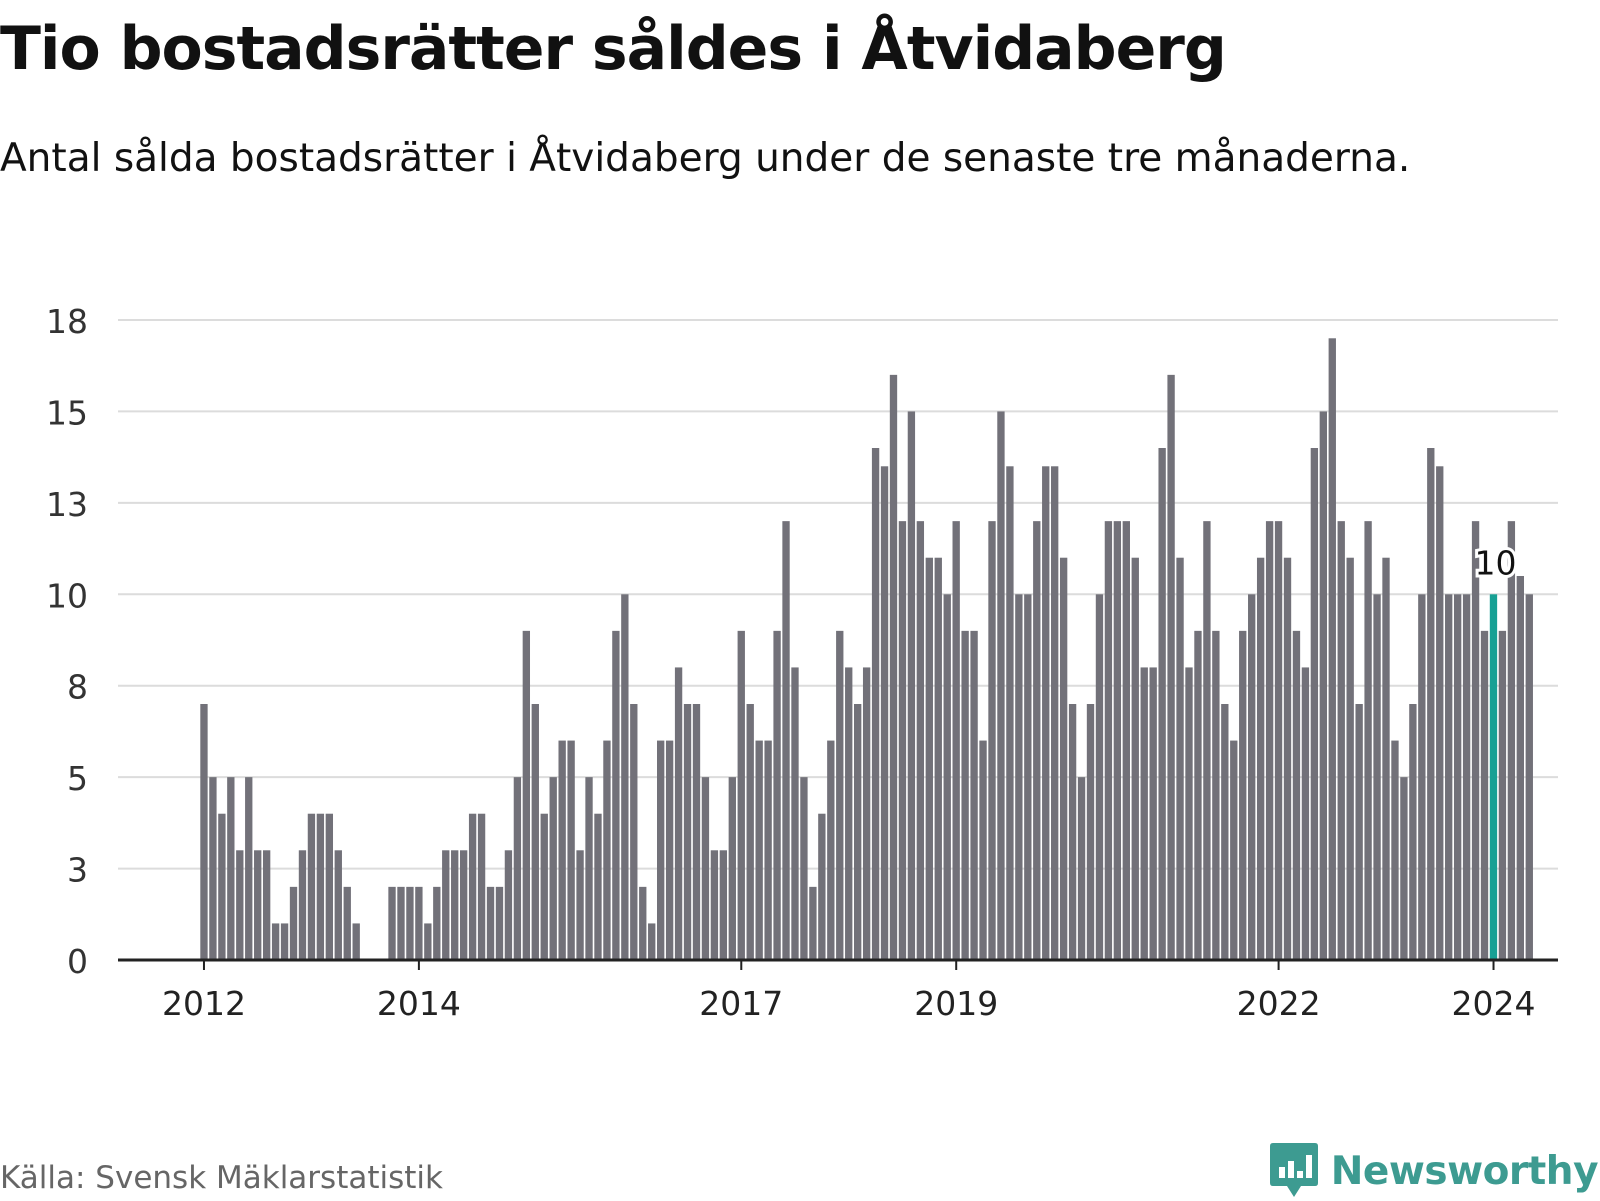 The image size is (1600, 1201). I want to click on brand-logo: Newsworthy, so click(1434, 1171).